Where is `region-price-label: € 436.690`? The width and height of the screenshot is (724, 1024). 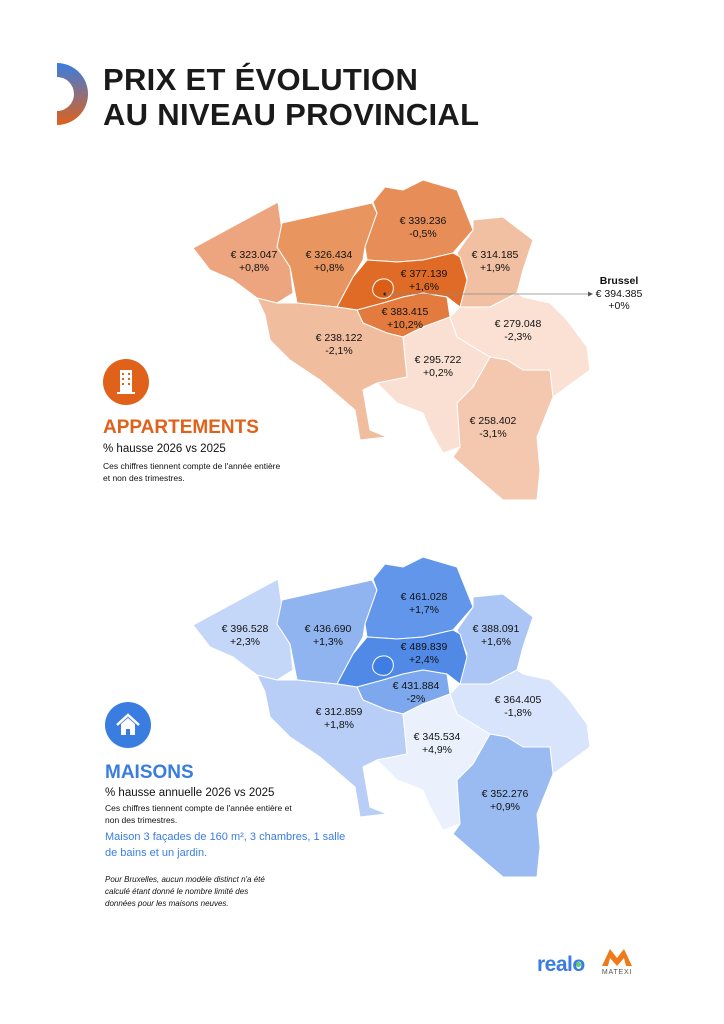 region-price-label: € 436.690 is located at coordinates (328, 629).